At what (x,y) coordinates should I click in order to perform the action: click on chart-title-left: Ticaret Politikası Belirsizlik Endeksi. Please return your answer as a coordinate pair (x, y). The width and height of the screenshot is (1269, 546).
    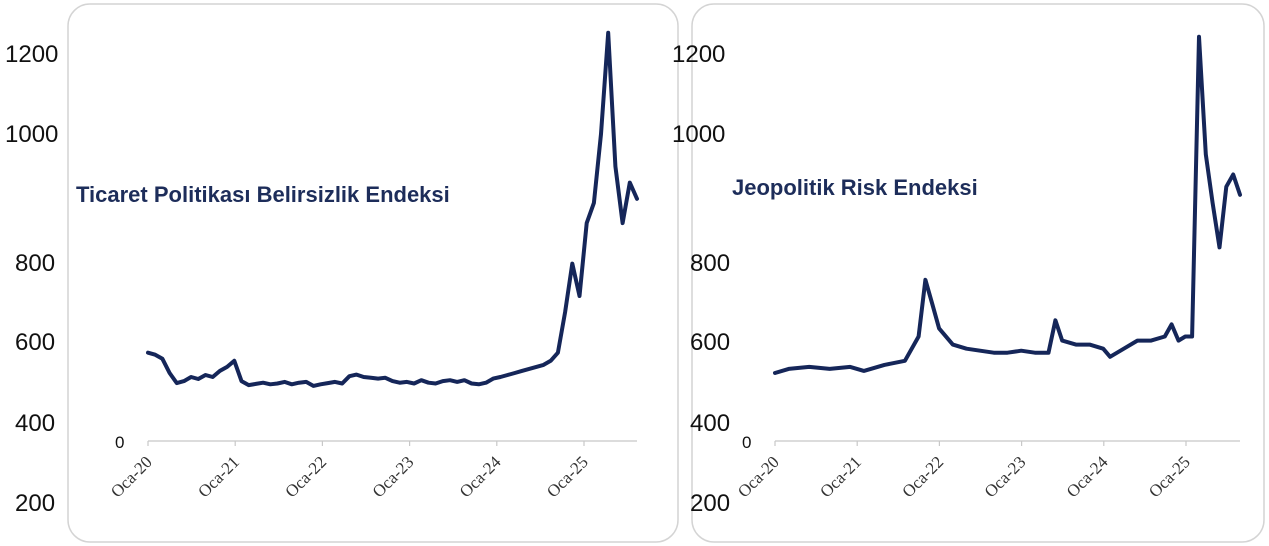
    Looking at the image, I should click on (263, 194).